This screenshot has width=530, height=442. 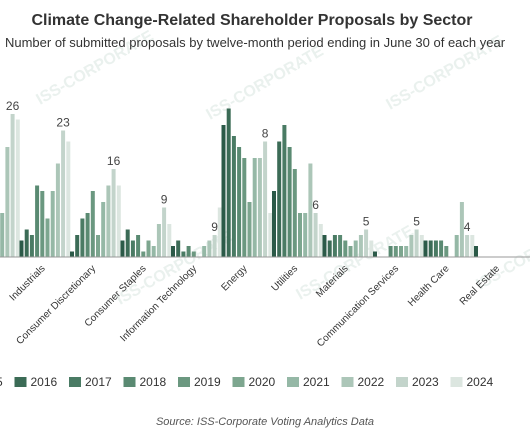 What do you see at coordinates (17, 188) in the screenshot?
I see `bar-financials-2024` at bounding box center [17, 188].